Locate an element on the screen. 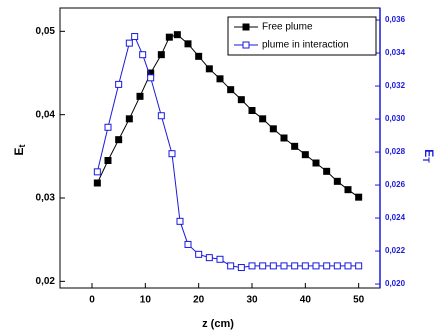  y2-tick-label: 0,036 is located at coordinates (395, 19).